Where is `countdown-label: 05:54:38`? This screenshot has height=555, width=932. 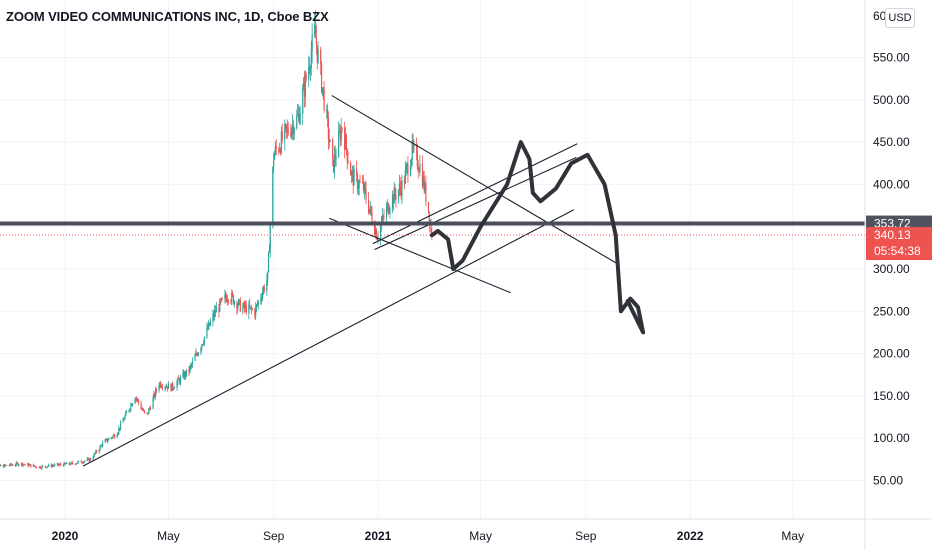 countdown-label: 05:54:38 is located at coordinates (897, 251).